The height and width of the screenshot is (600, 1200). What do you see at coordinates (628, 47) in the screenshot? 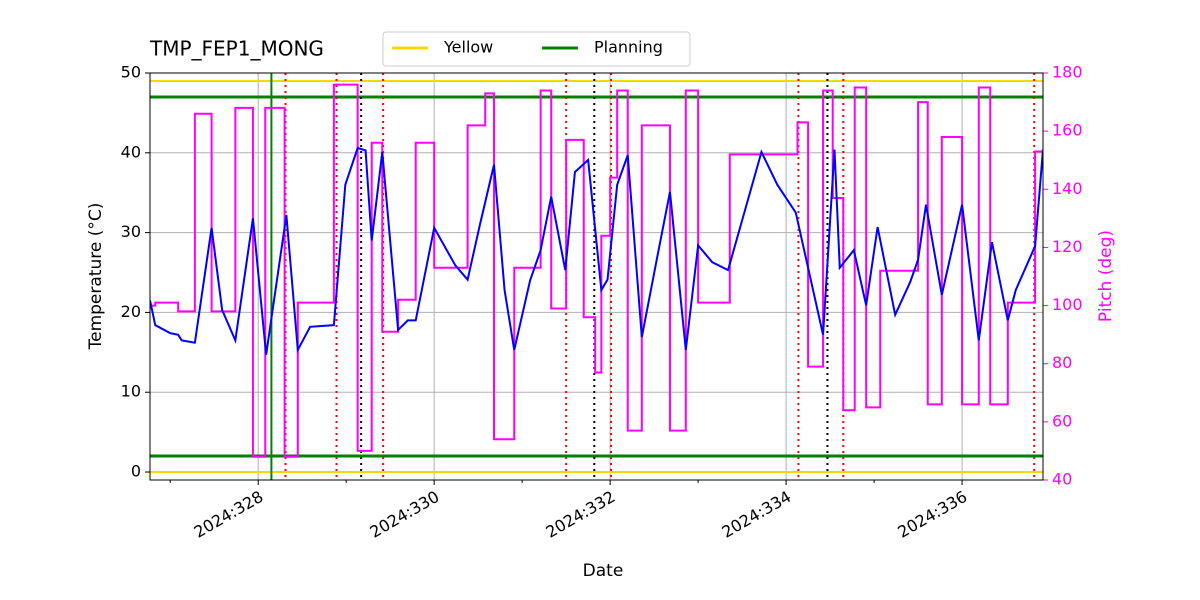
I see `legend-label: Planning` at bounding box center [628, 47].